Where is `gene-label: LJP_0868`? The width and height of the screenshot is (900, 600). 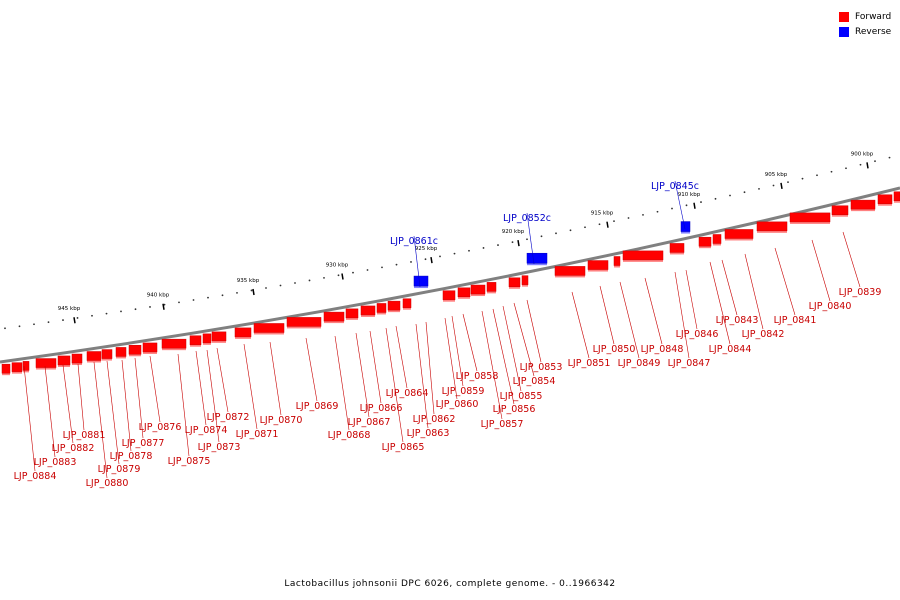 gene-label: LJP_0868 is located at coordinates (349, 435).